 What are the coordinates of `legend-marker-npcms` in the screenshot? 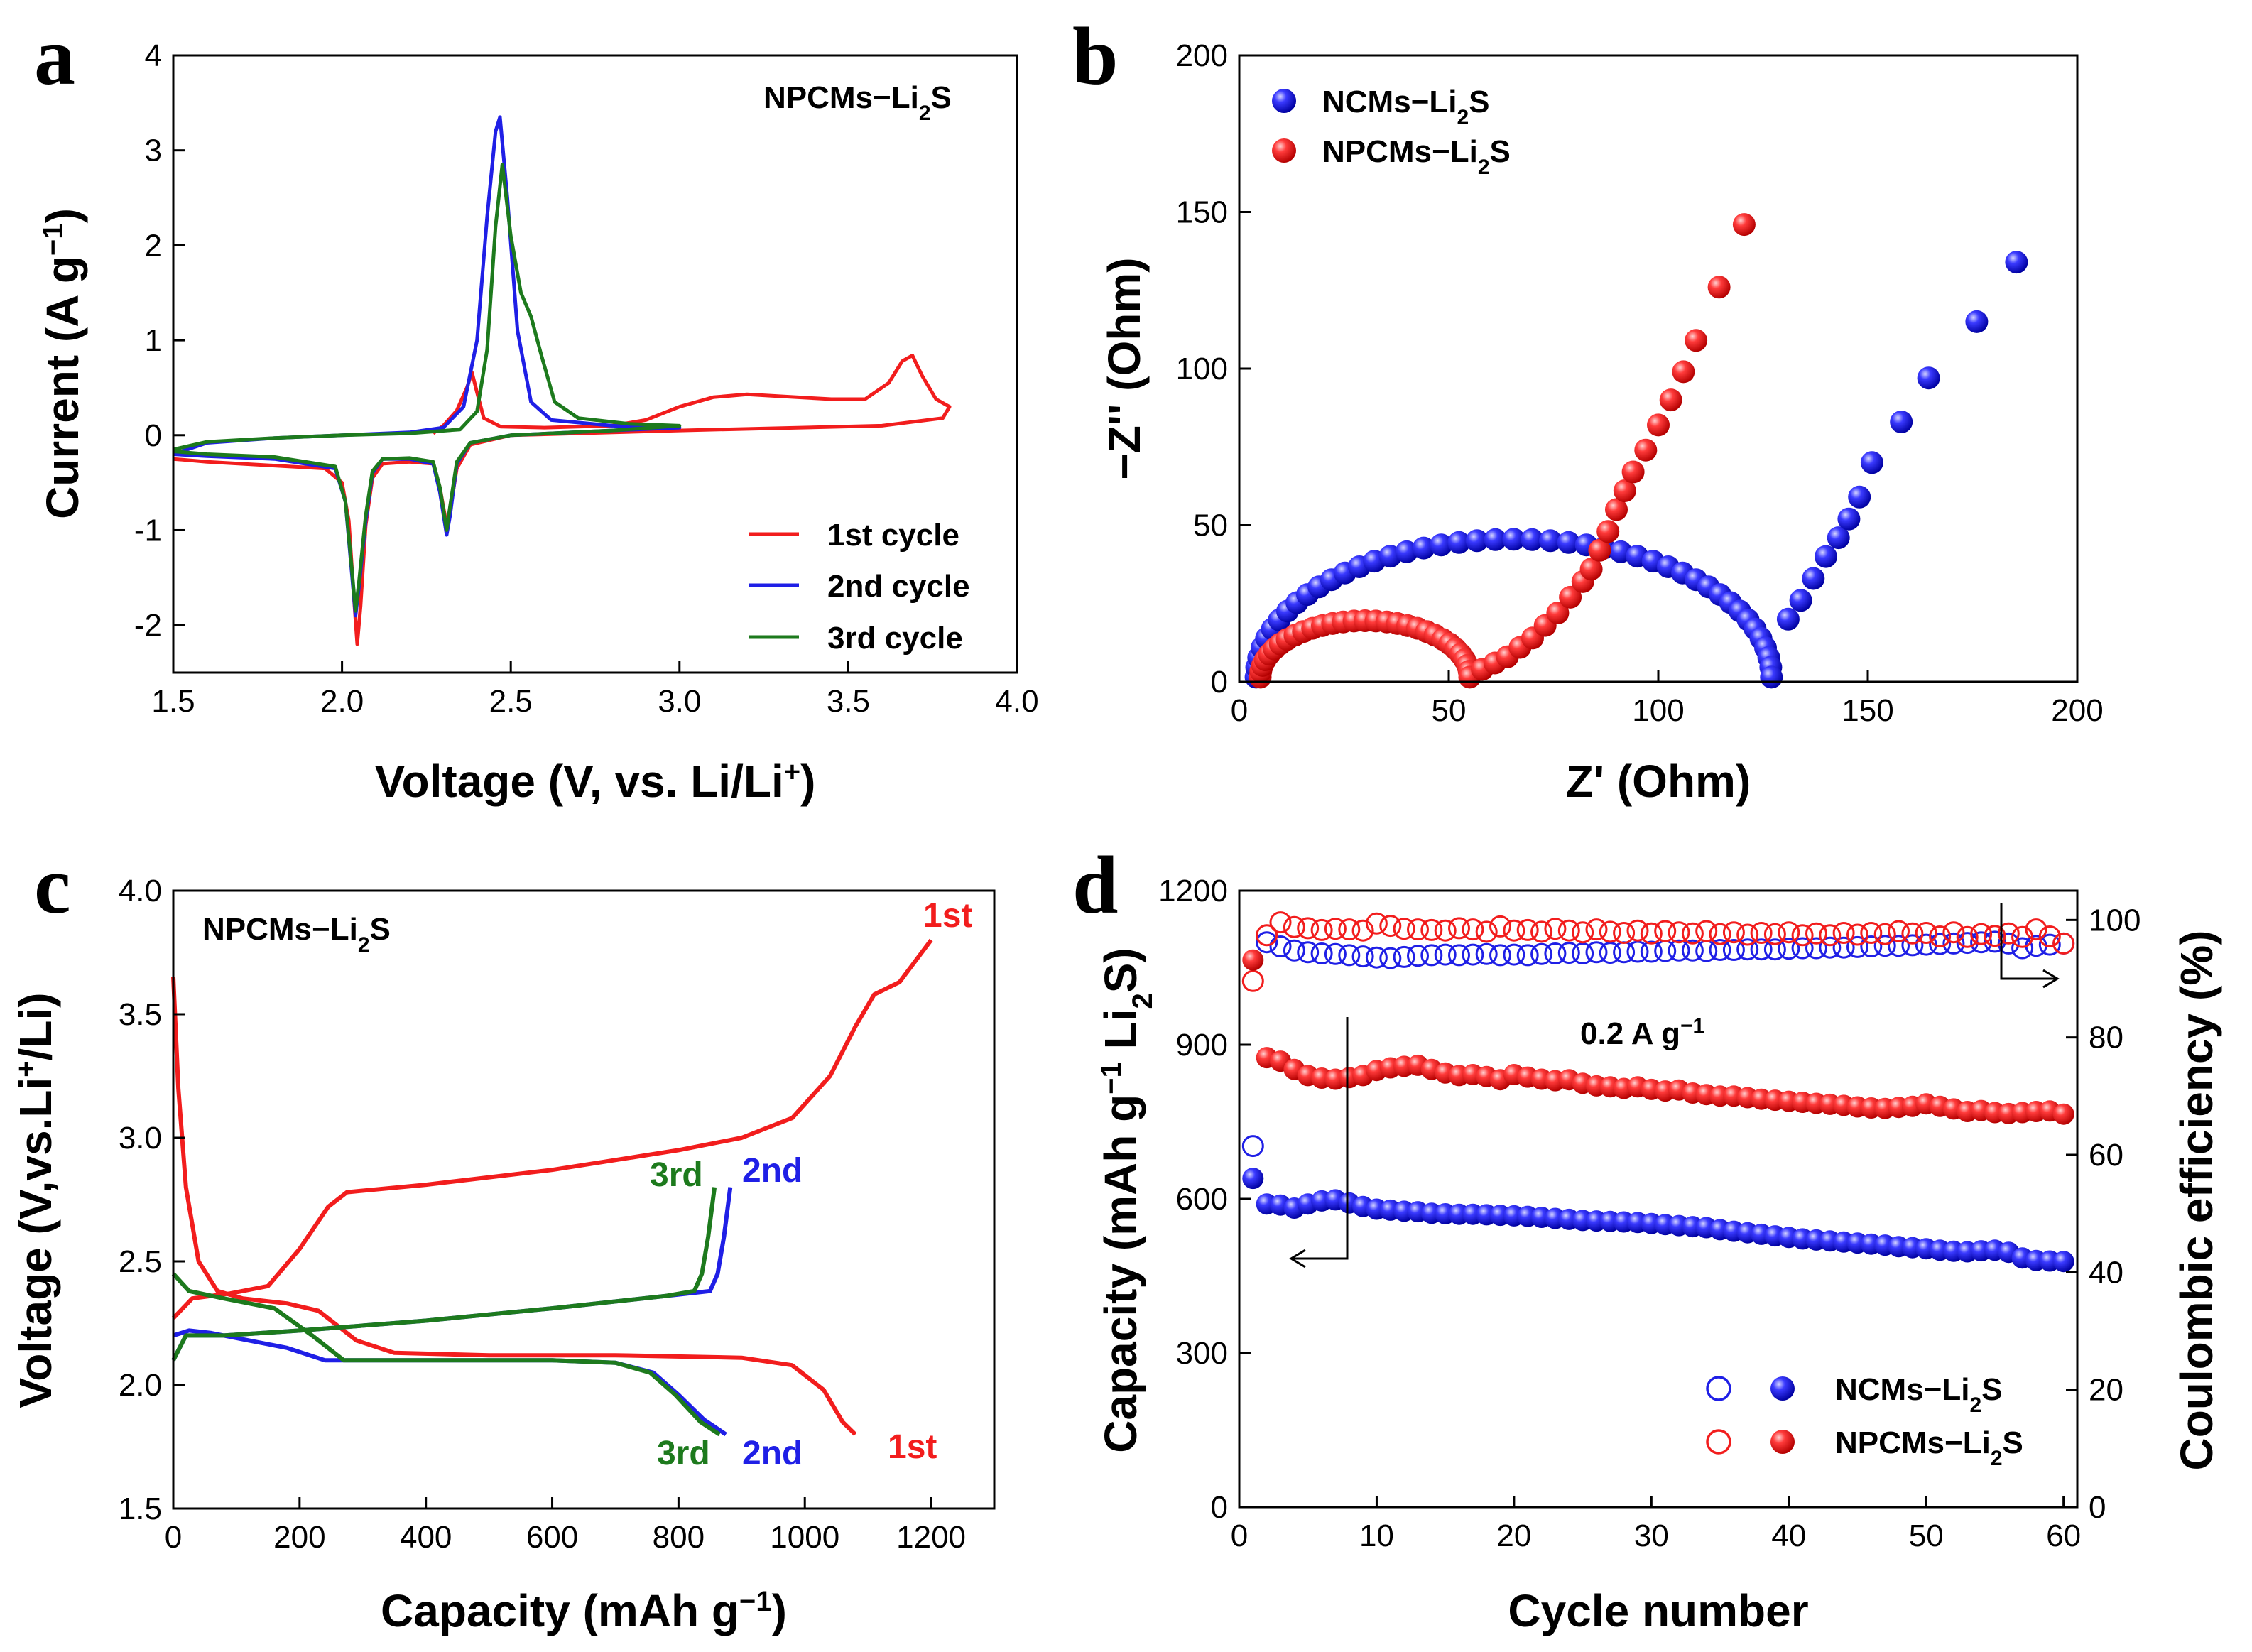 It's located at (1284, 150).